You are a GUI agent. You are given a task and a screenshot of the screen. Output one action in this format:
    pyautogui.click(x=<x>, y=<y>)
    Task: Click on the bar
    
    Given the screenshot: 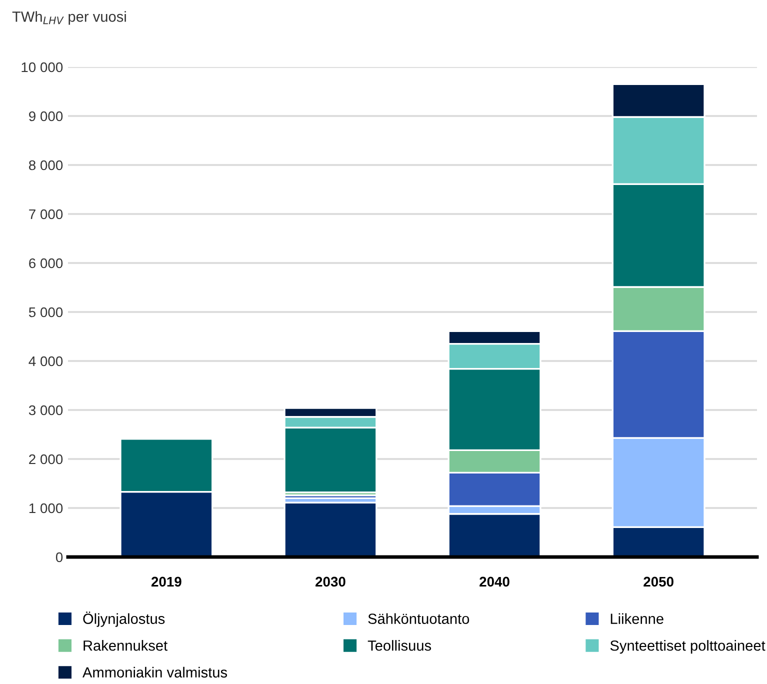 What is the action you would take?
    pyautogui.click(x=331, y=529)
    